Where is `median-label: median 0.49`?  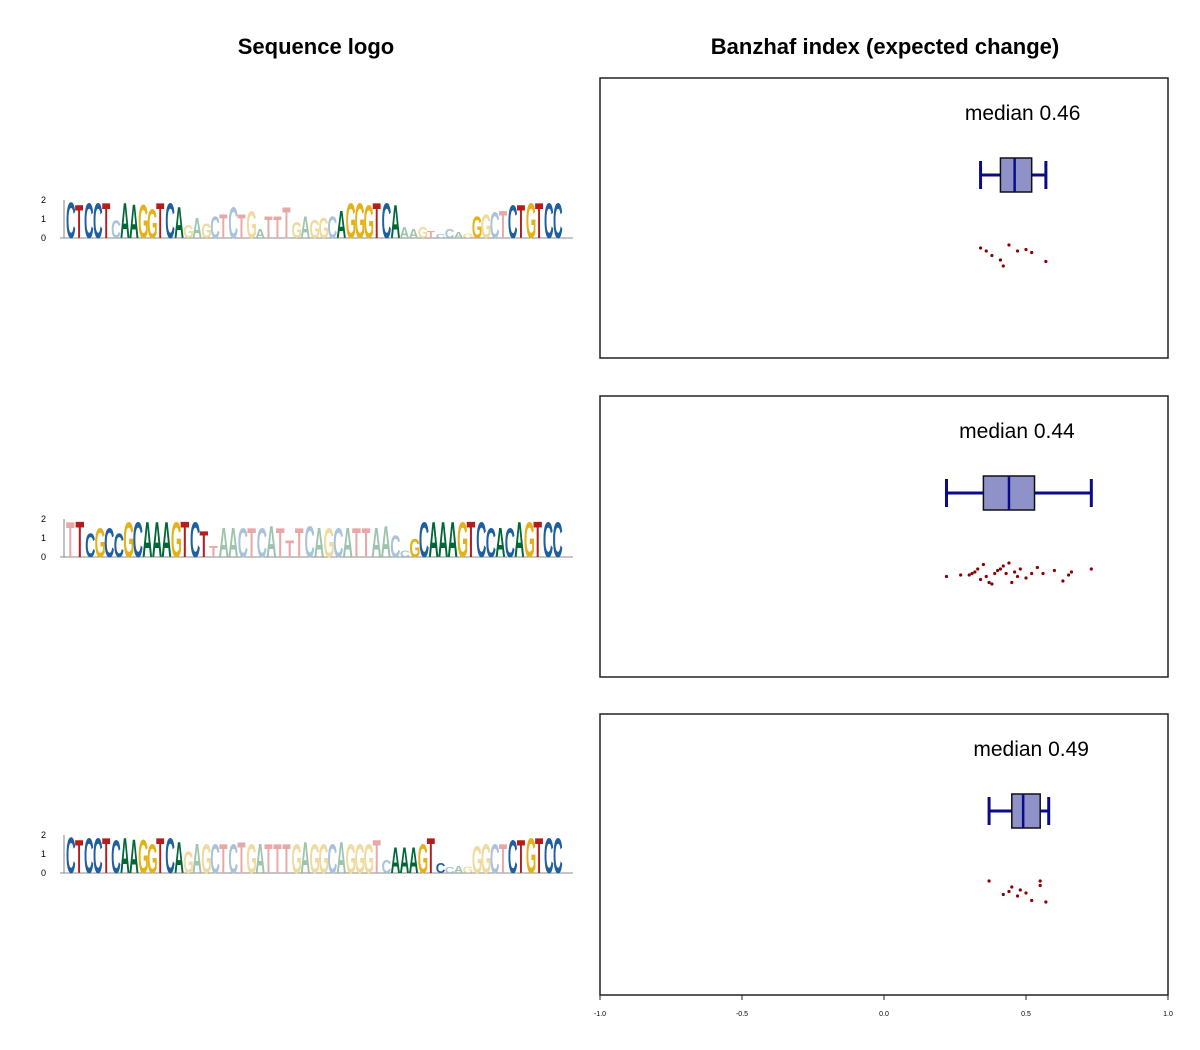
median-label: median 0.49 is located at coordinates (1031, 749).